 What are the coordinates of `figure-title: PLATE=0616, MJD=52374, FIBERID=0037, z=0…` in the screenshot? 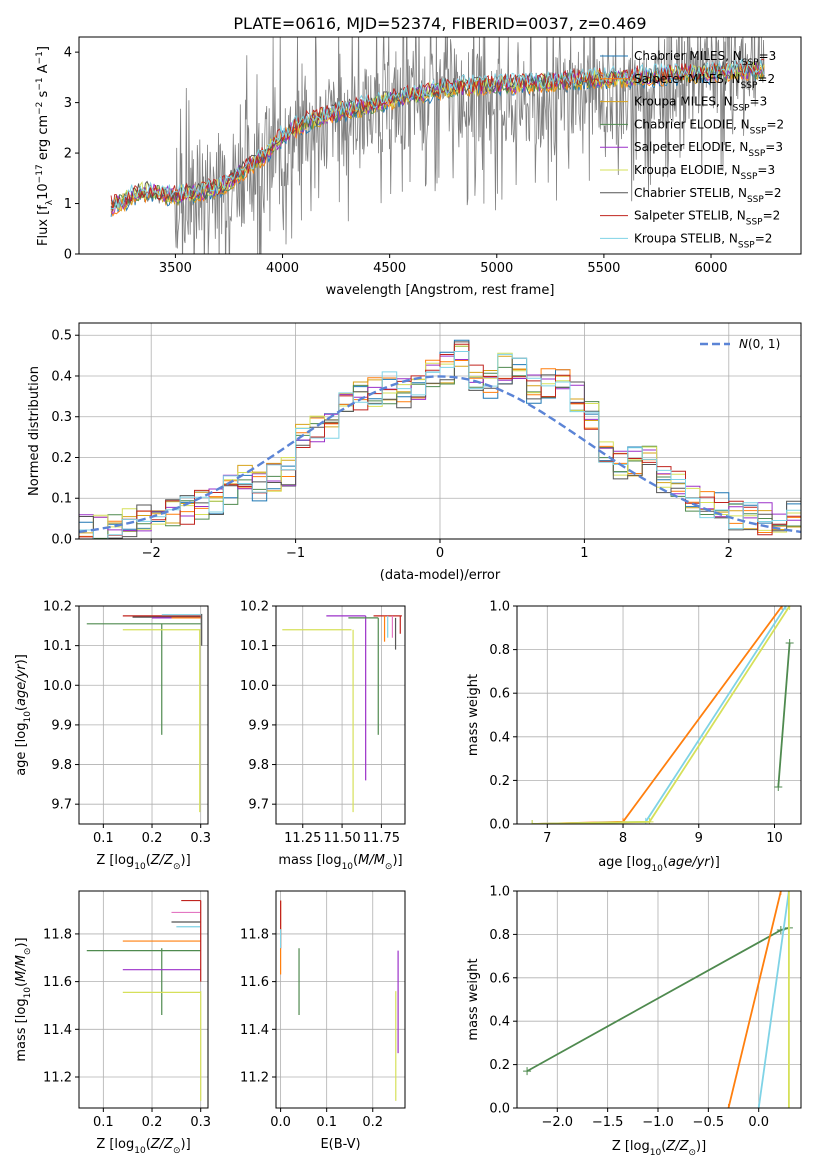 It's located at (439, 23).